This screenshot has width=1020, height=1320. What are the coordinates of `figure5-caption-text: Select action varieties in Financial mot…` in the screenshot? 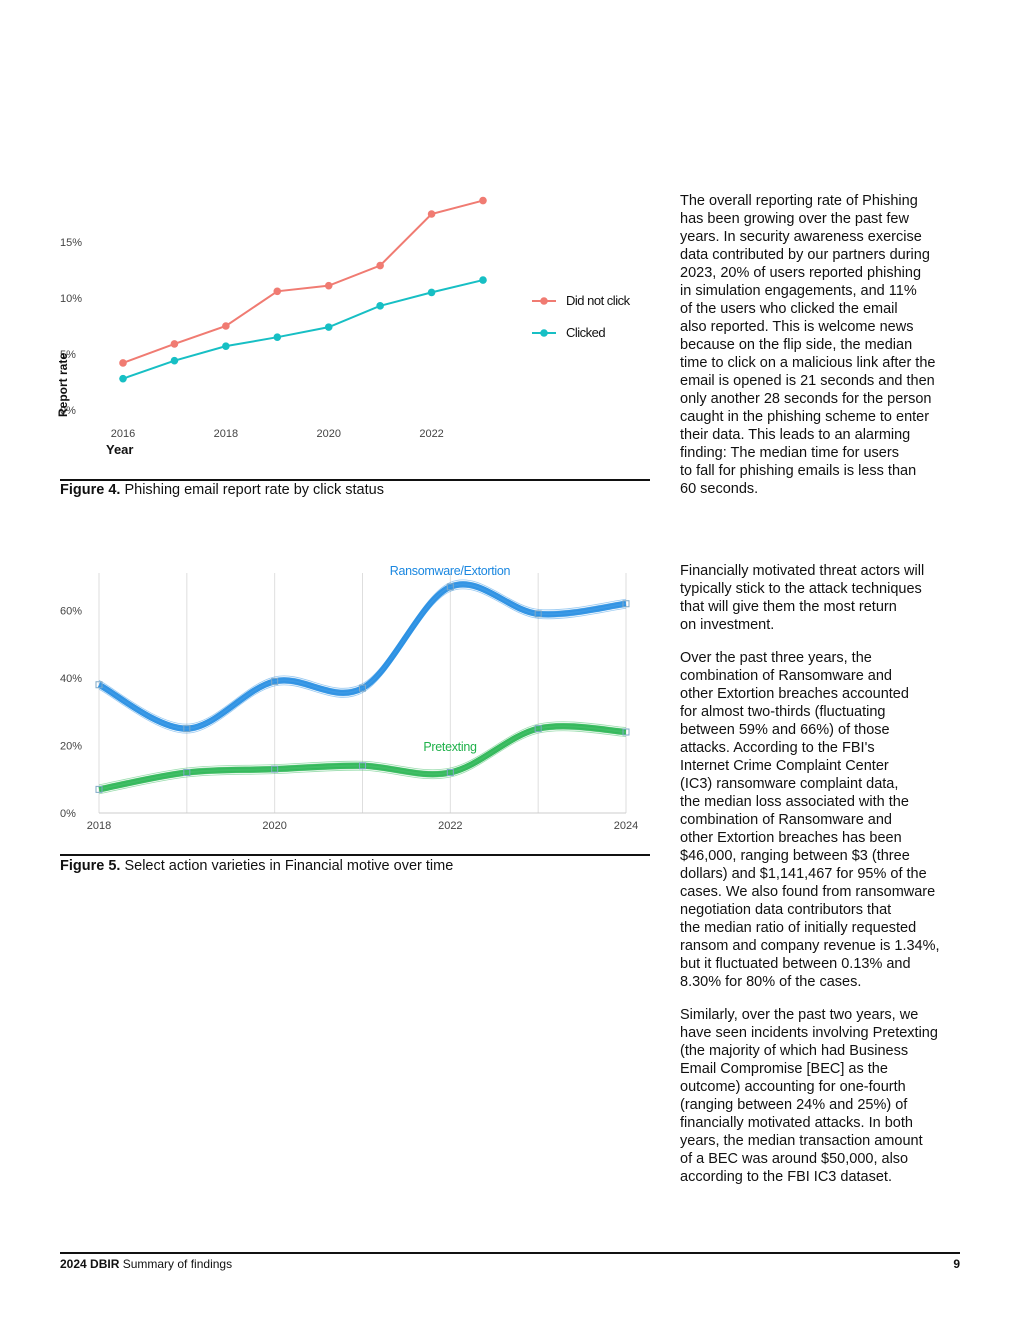 It's located at (287, 866).